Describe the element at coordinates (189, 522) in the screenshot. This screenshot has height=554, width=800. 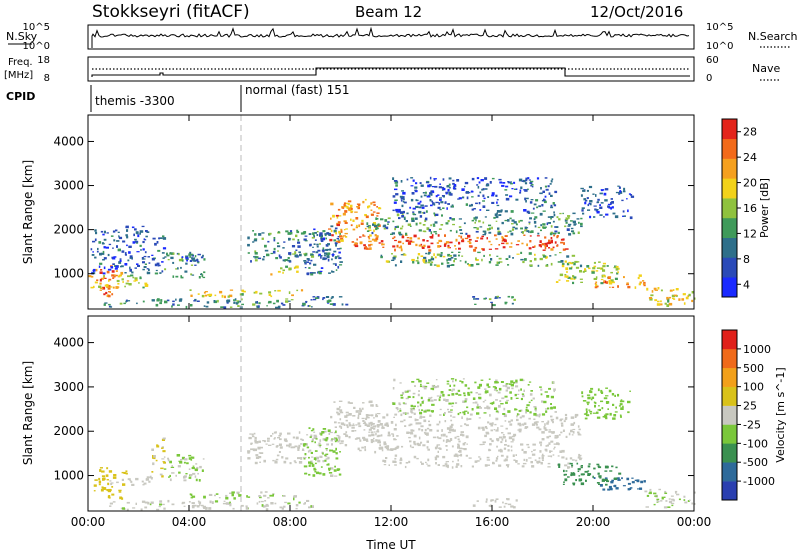
I see `x-tick-label: 04:00` at that location.